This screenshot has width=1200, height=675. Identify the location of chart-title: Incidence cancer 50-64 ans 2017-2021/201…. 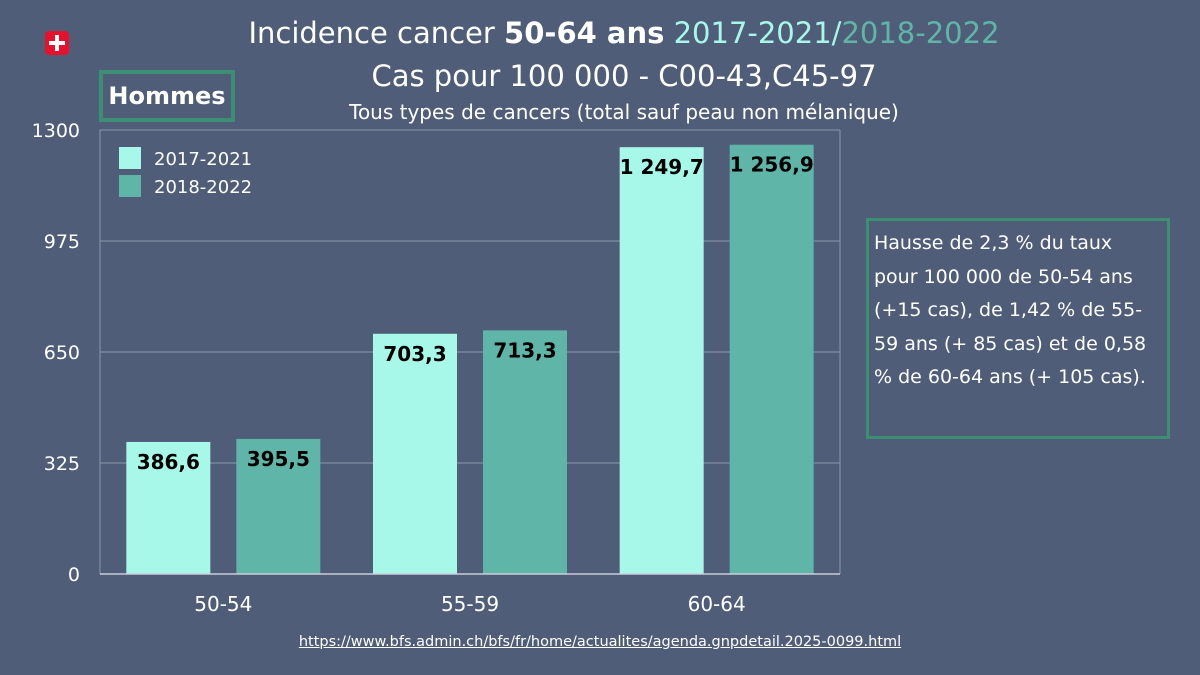
(624, 33).